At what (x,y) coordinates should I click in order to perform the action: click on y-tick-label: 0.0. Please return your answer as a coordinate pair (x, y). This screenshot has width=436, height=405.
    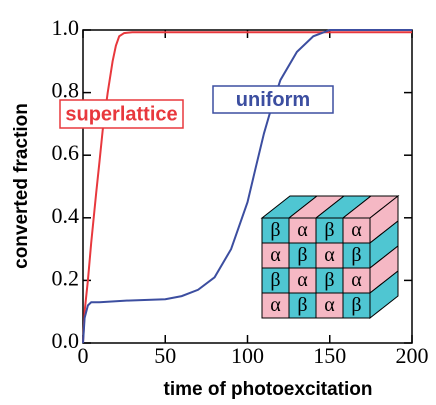
    Looking at the image, I should click on (66, 340).